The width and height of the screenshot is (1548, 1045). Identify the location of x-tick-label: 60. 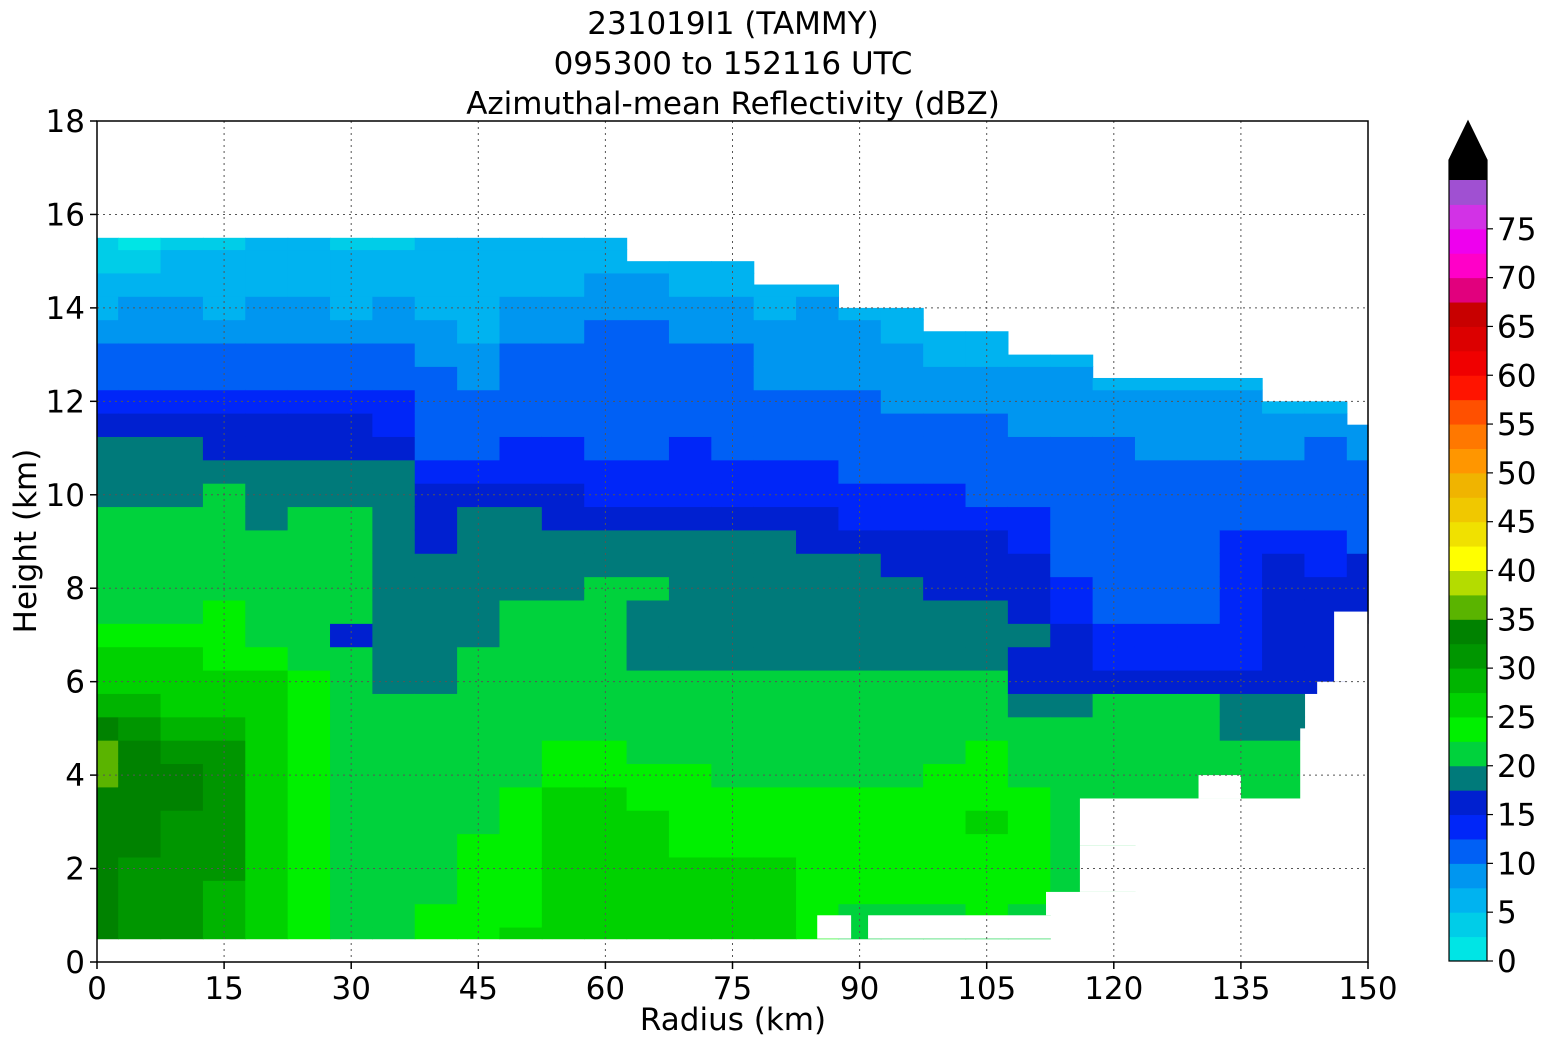
(605, 989).